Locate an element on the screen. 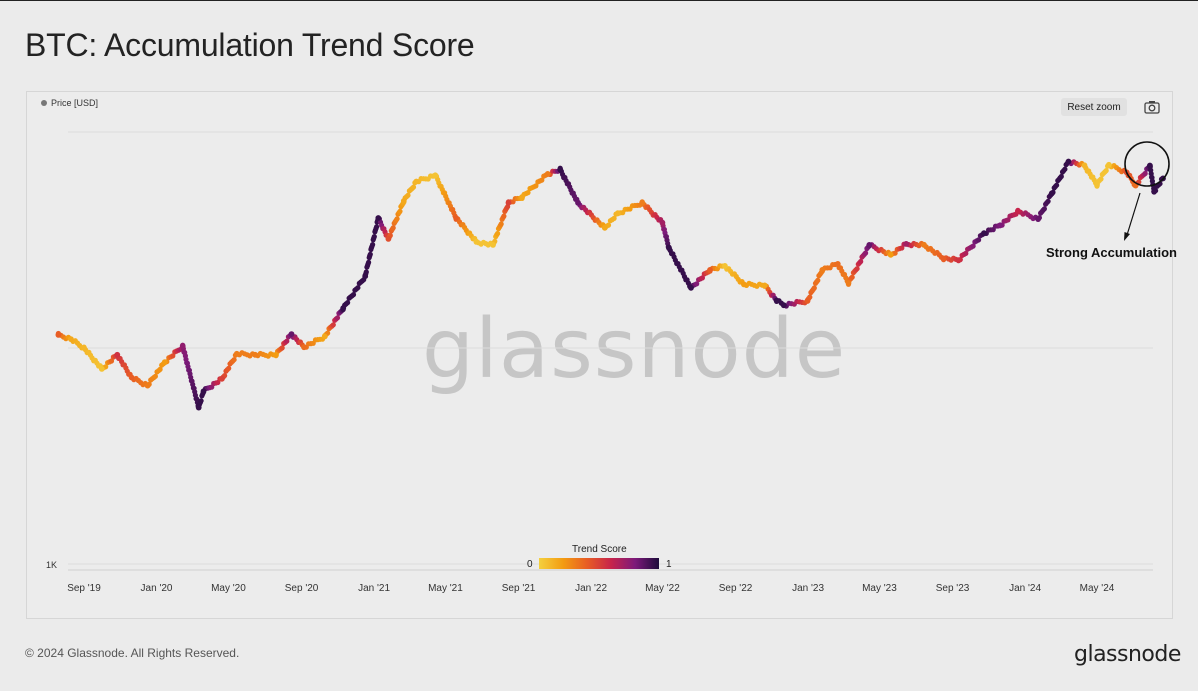  x-tick-label-1: Jan '20 is located at coordinates (157, 588).